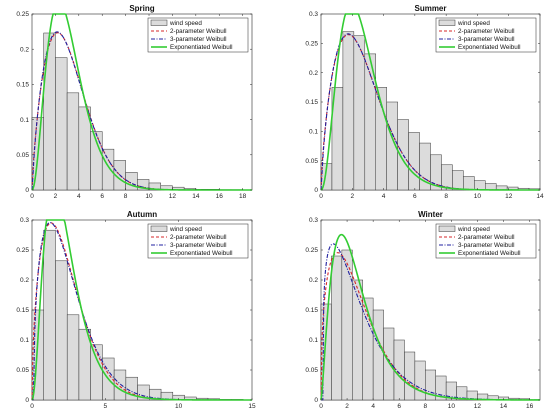  What do you see at coordinates (252, 406) in the screenshot?
I see `xtick-label-autumn: 15` at bounding box center [252, 406].